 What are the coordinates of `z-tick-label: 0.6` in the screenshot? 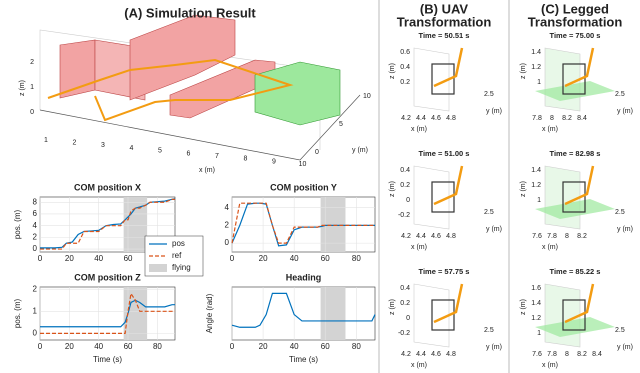 It's located at (405, 52).